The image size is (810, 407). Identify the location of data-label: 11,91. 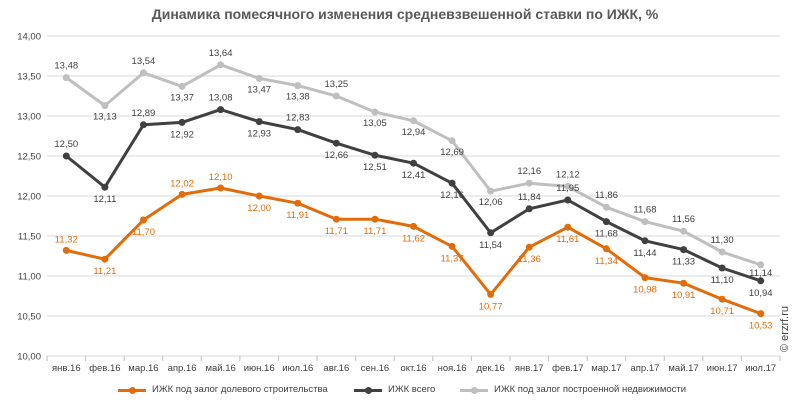
(297, 215).